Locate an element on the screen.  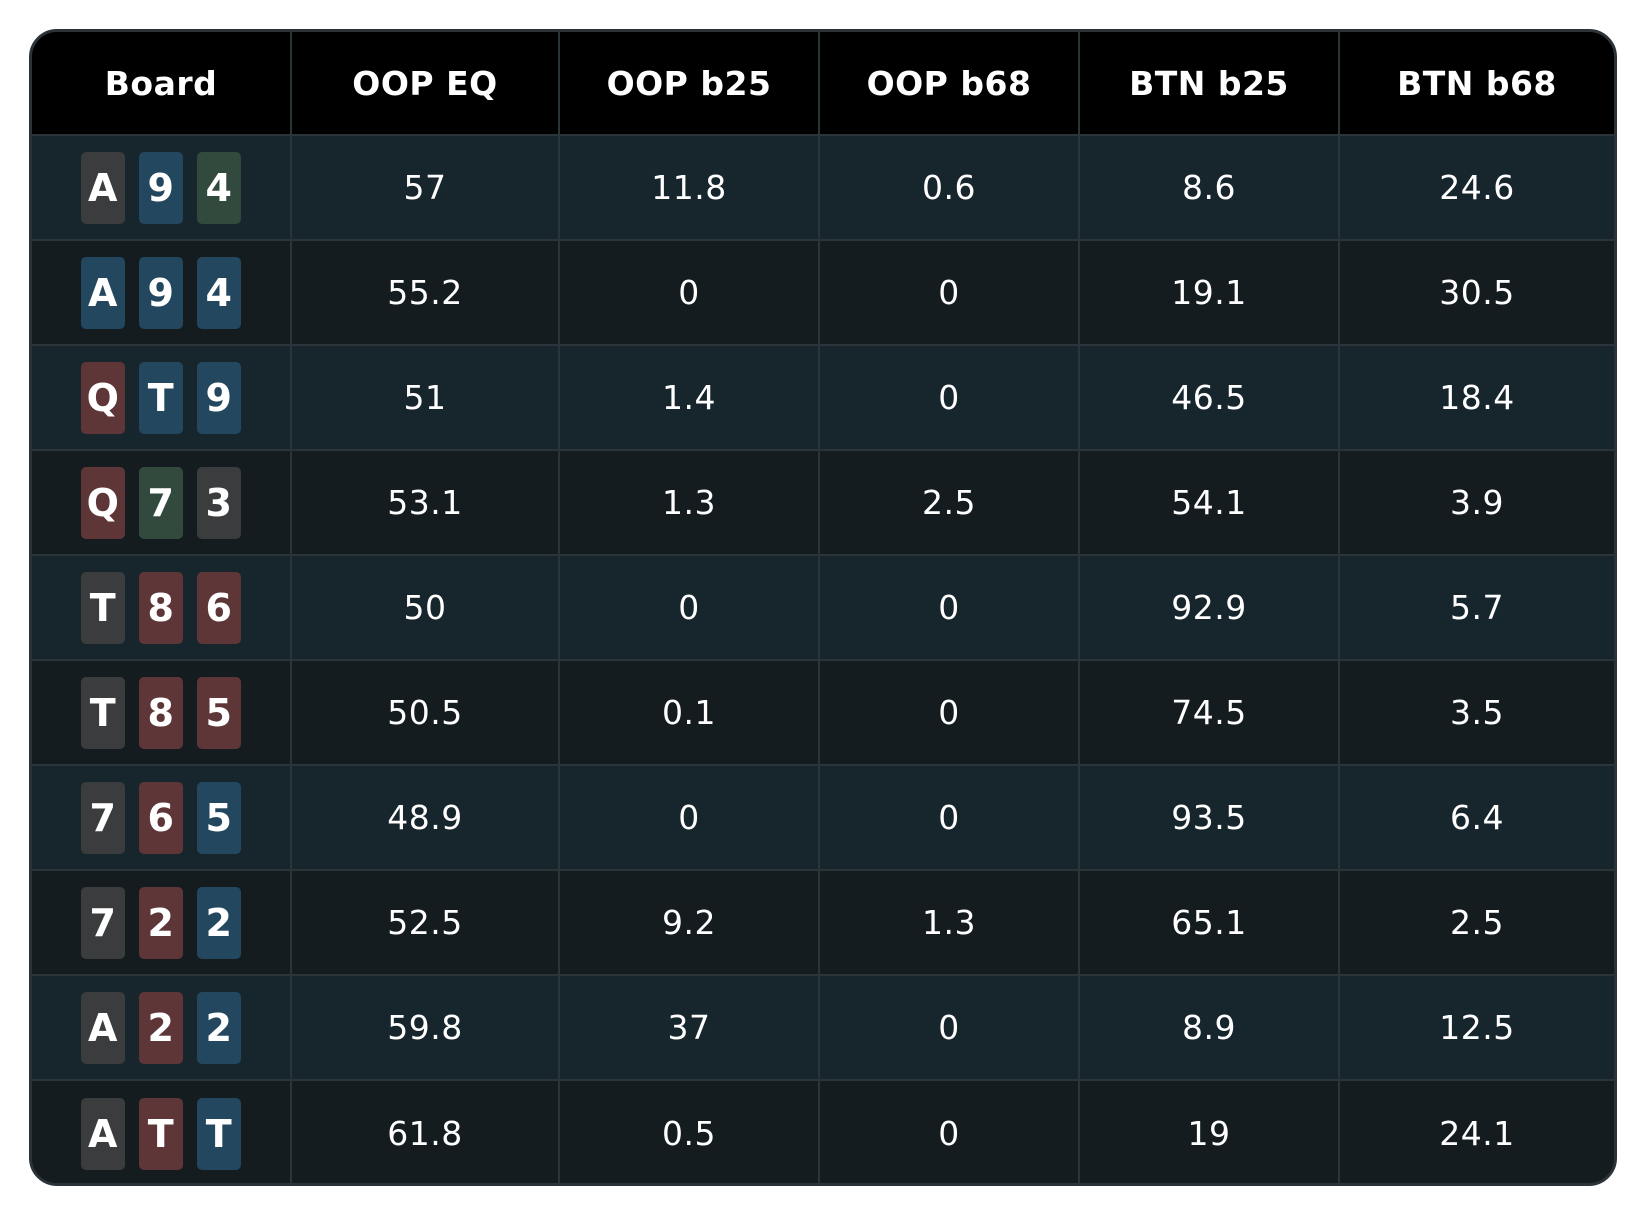
value-cell: 59.8 is located at coordinates (426, 1028).